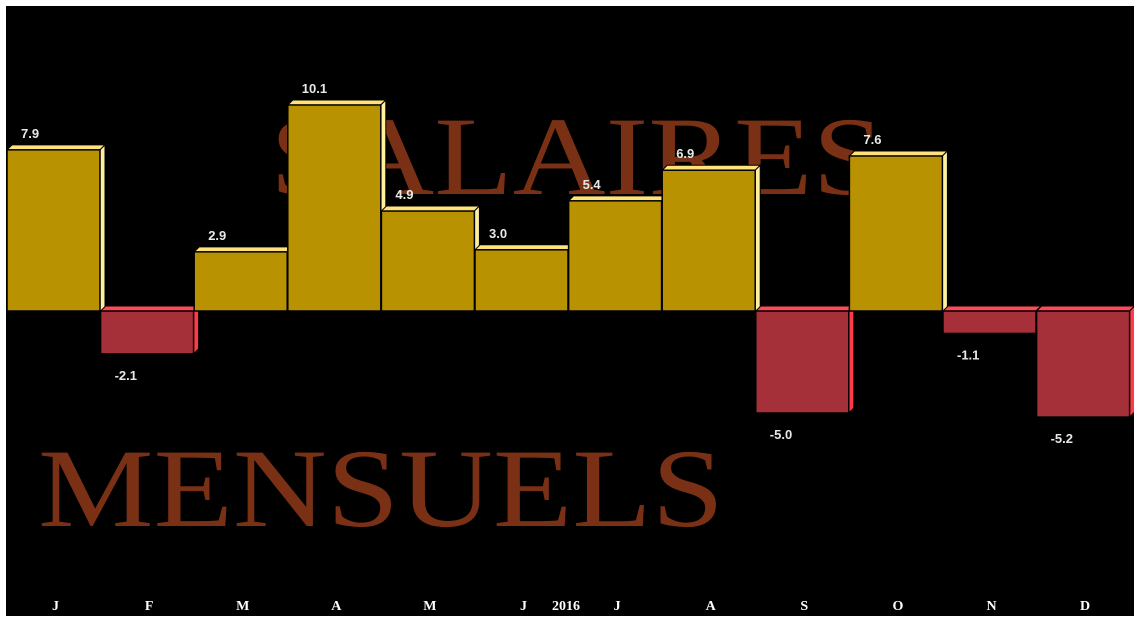 The width and height of the screenshot is (1135, 618). I want to click on data-label-6: 3.0, so click(498, 233).